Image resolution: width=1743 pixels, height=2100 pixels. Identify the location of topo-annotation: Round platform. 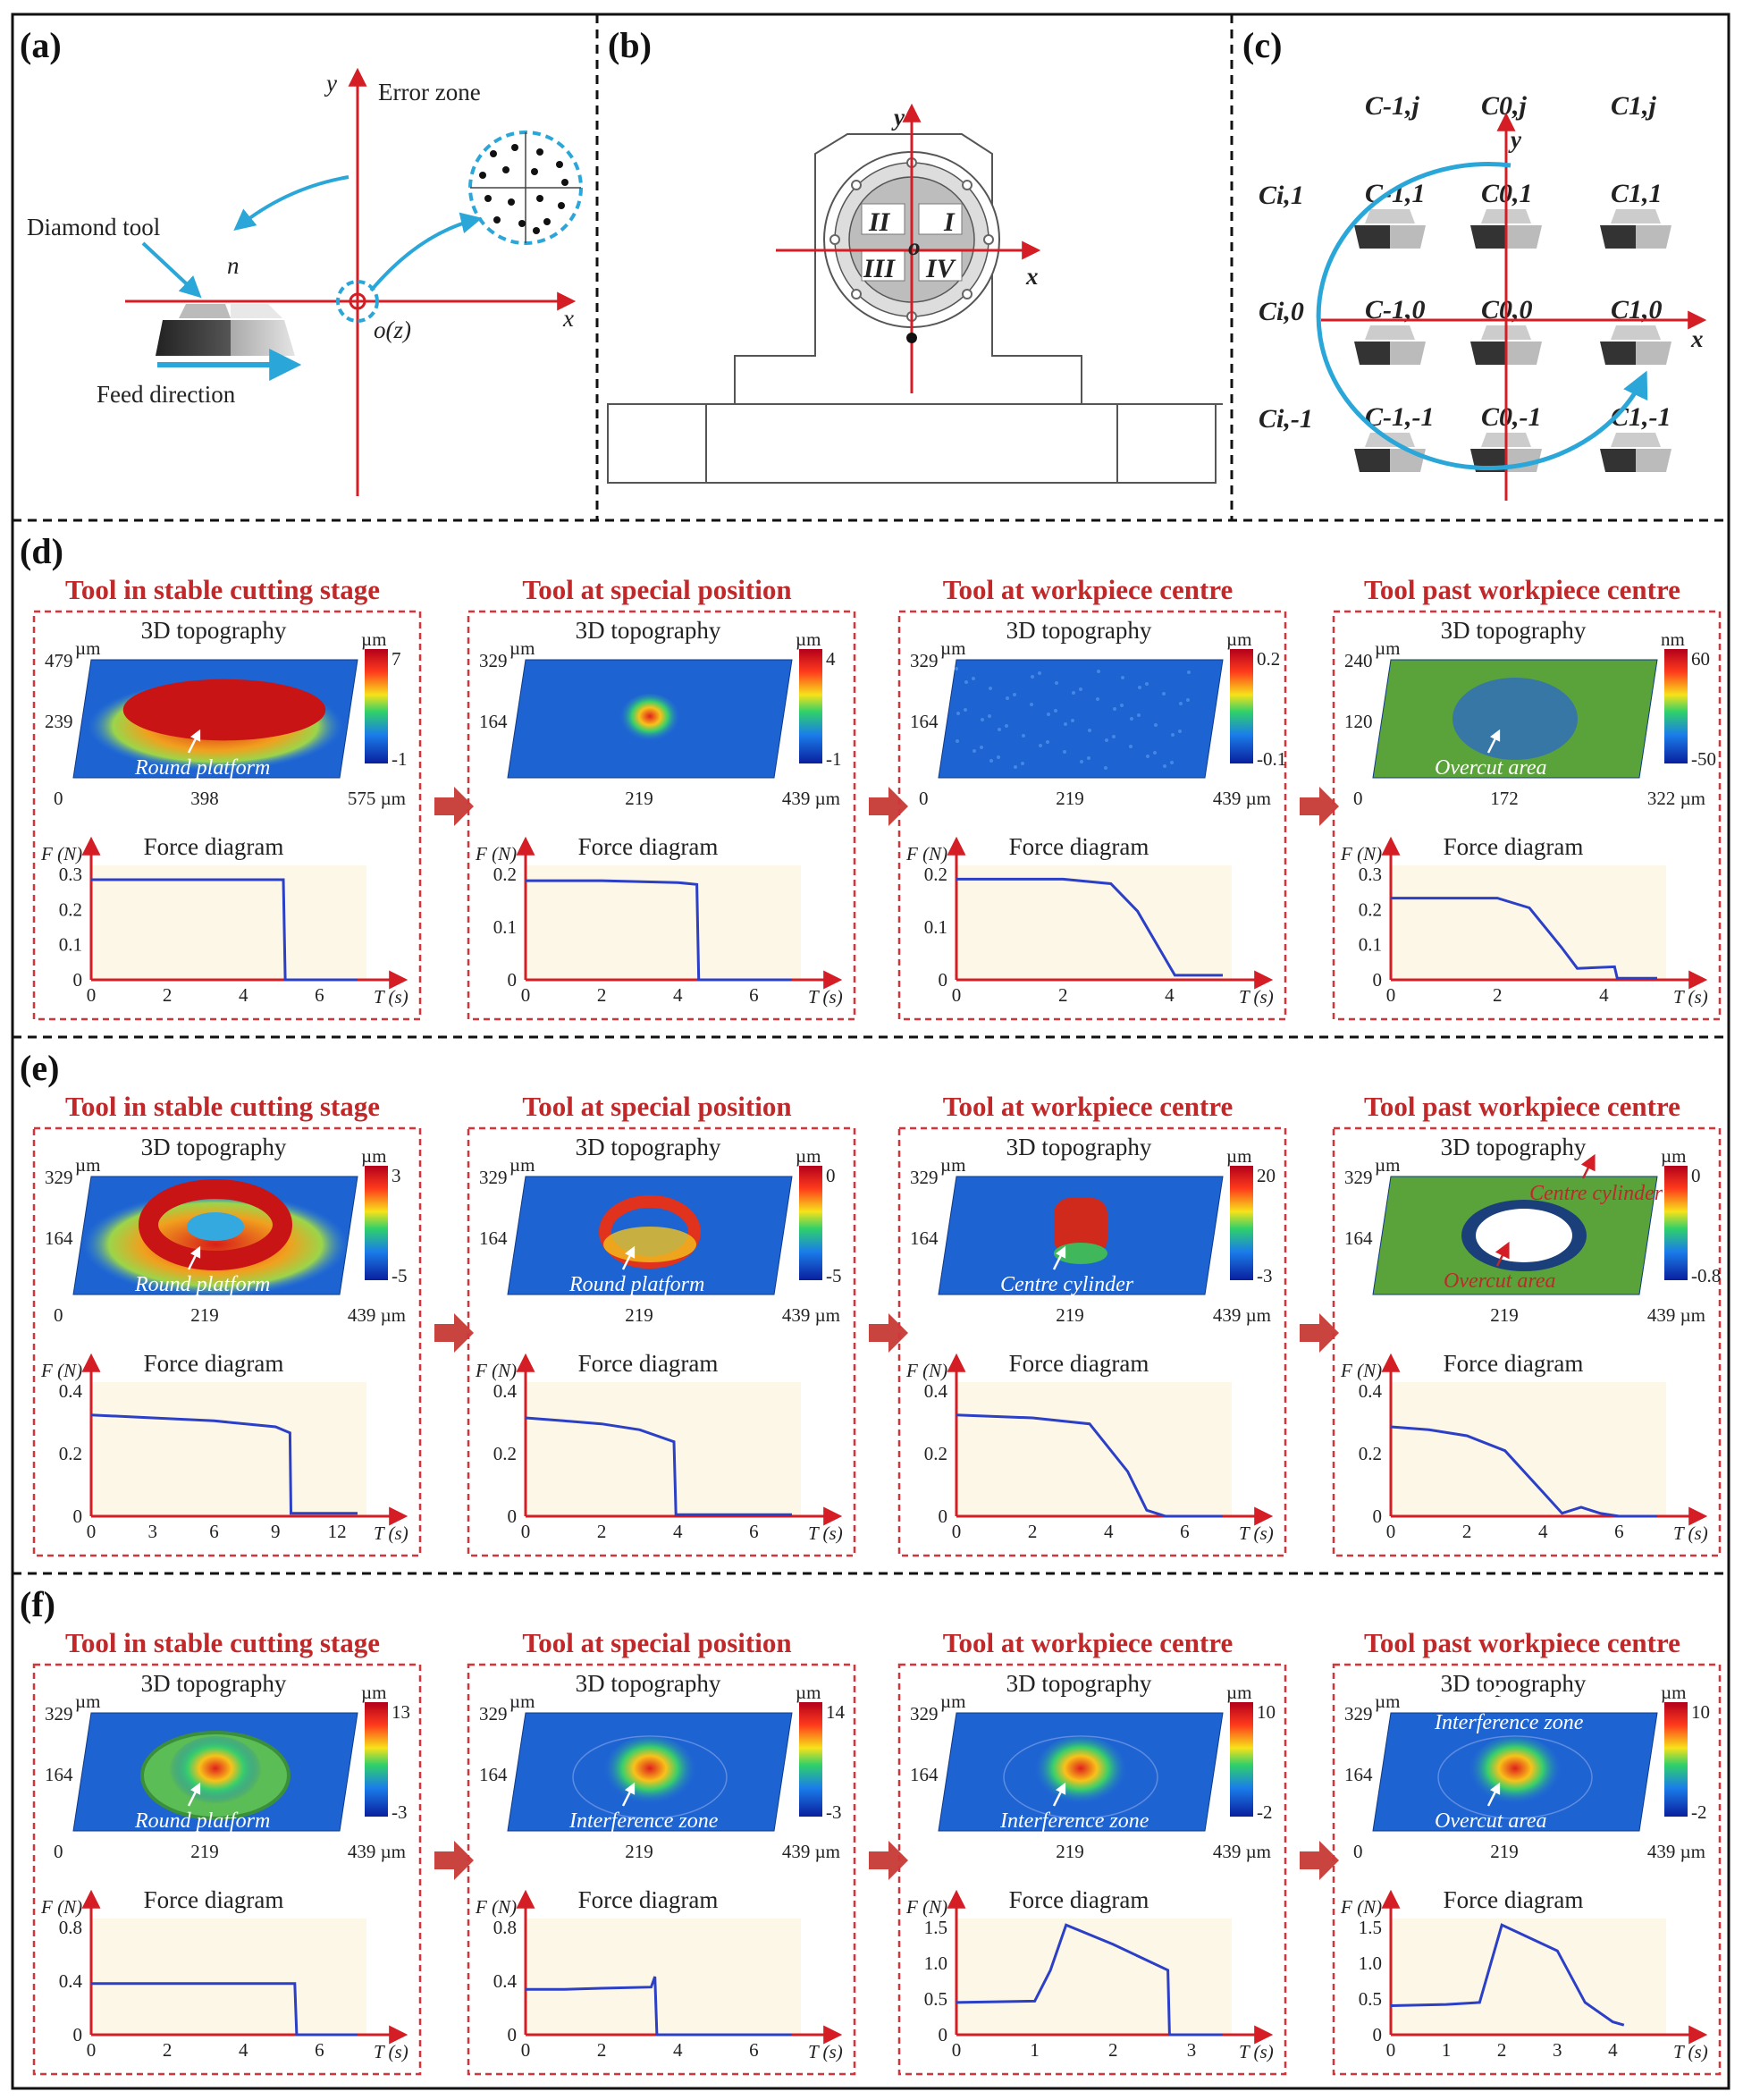
(636, 1284).